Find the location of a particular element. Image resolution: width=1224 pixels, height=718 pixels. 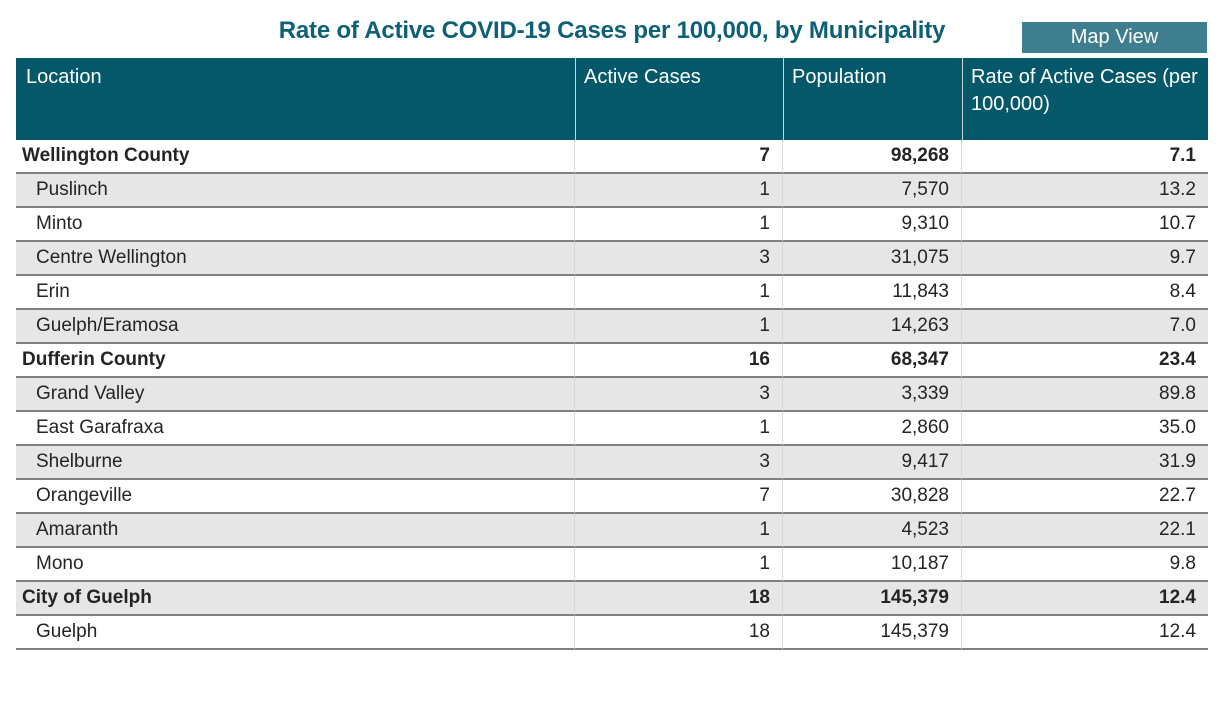

column-header-location: Location is located at coordinates (295, 99).